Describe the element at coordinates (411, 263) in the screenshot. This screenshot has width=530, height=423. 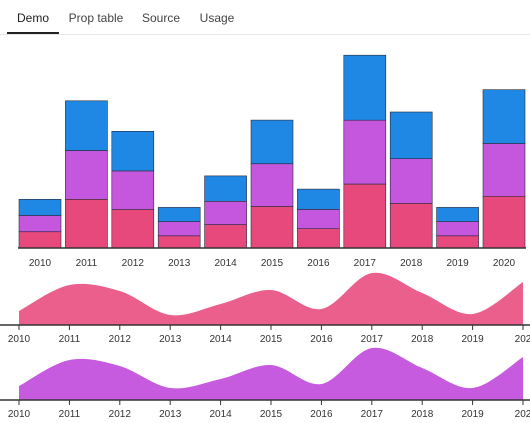
I see `bar-x-tick-2018: 2018` at that location.